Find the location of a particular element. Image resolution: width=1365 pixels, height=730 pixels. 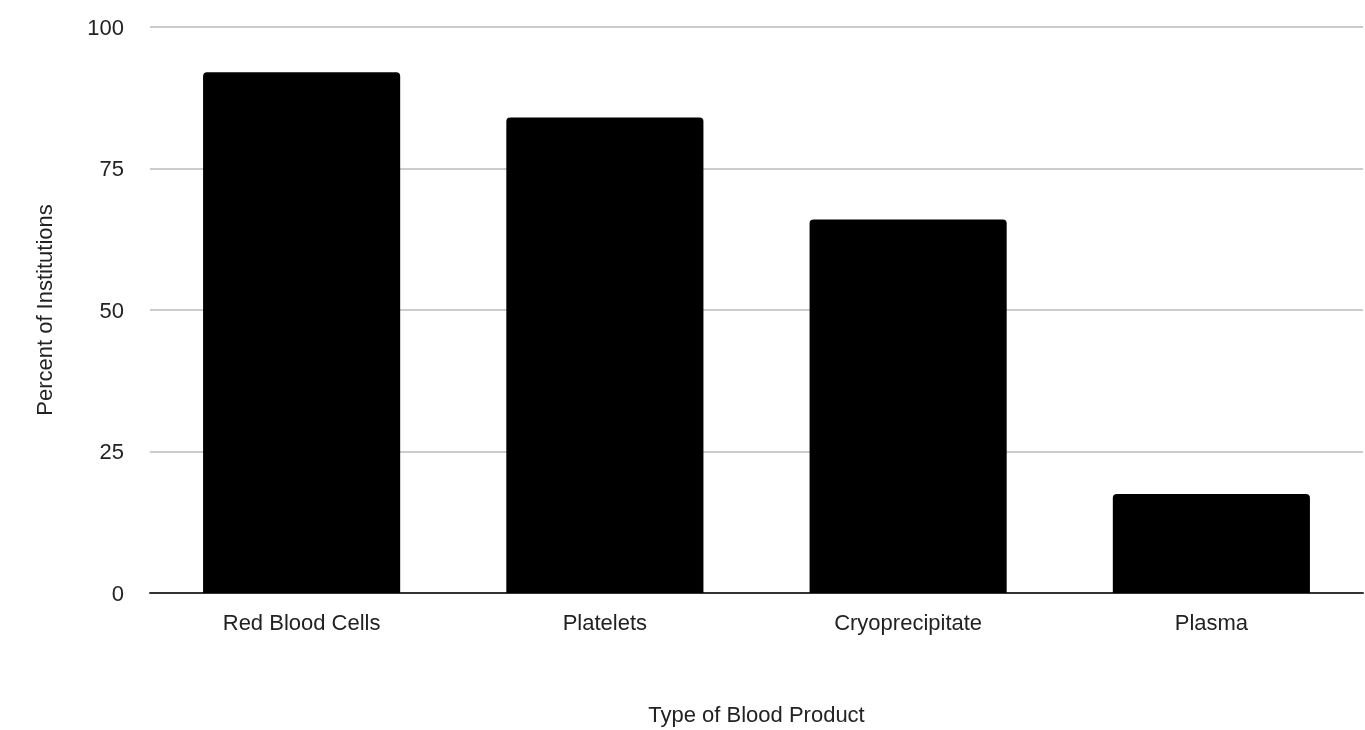

x-tick-label: Plasma is located at coordinates (1211, 622).